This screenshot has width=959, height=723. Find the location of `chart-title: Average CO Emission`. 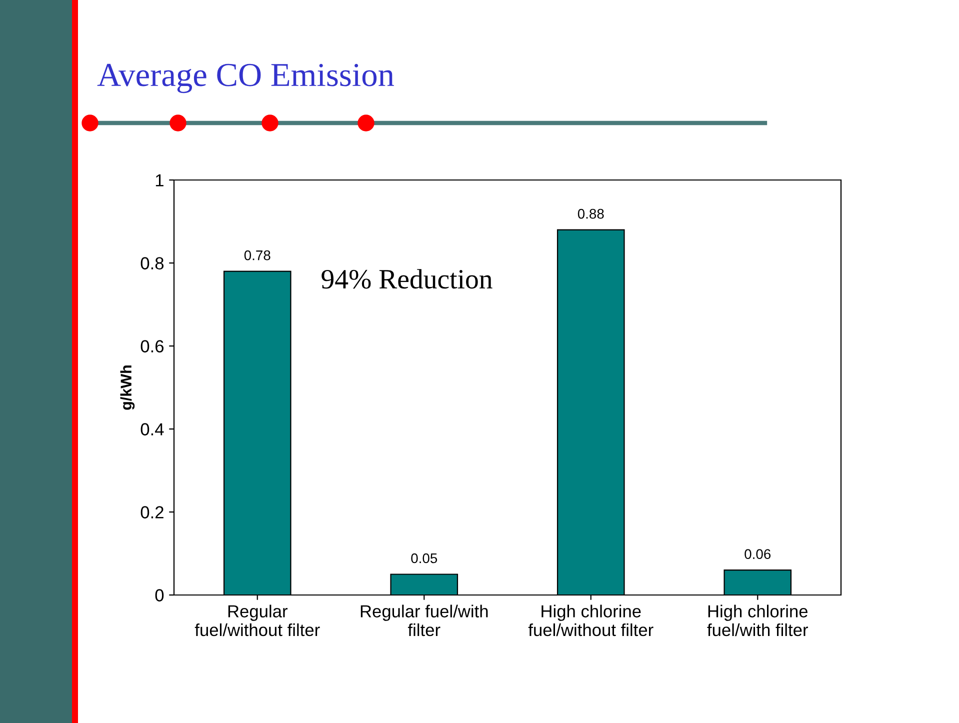

chart-title: Average CO Emission is located at coordinates (245, 79).